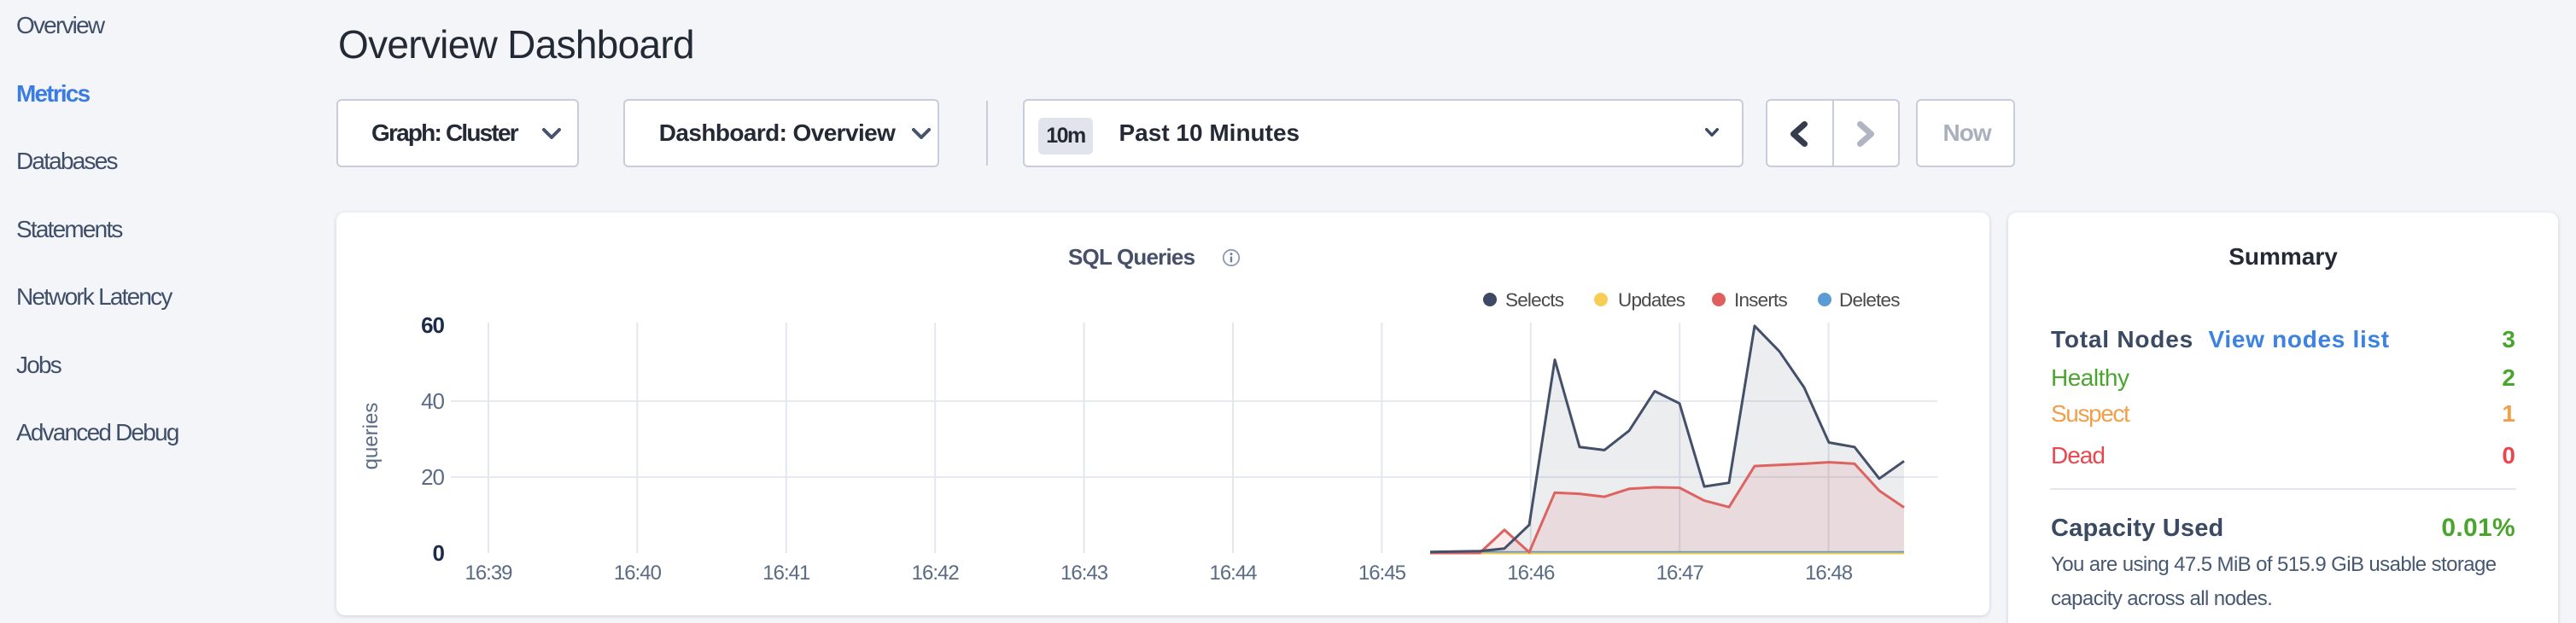  I want to click on svg-text: 16:45, so click(1382, 573).